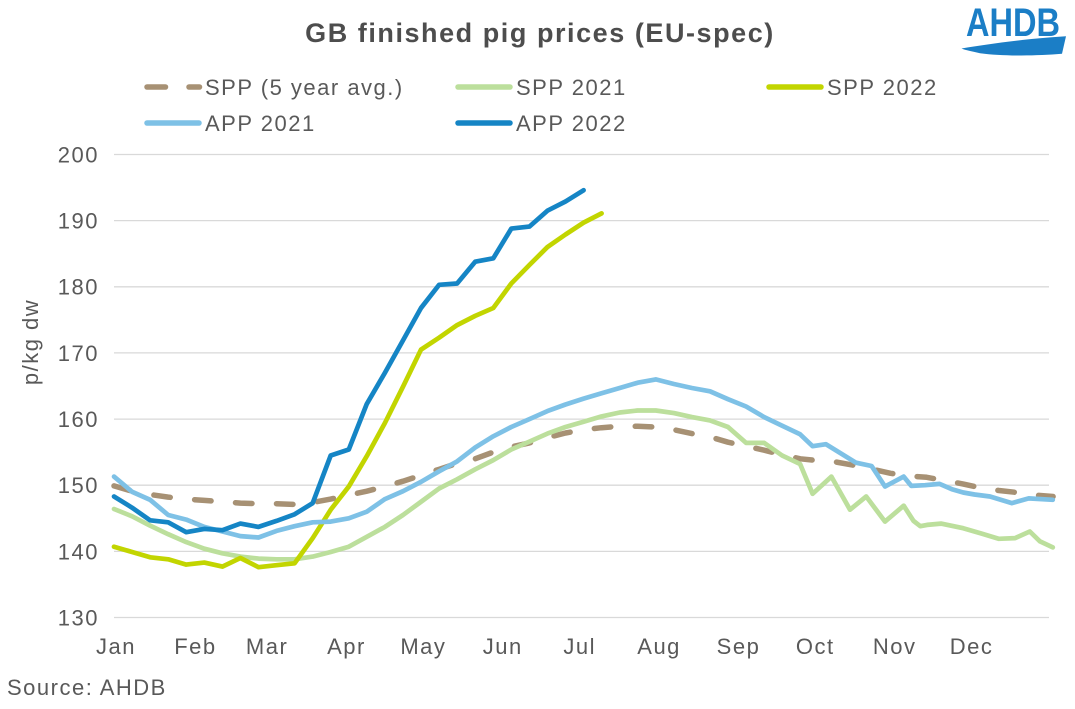  Describe the element at coordinates (78, 154) in the screenshot. I see `svg-text: 200` at that location.